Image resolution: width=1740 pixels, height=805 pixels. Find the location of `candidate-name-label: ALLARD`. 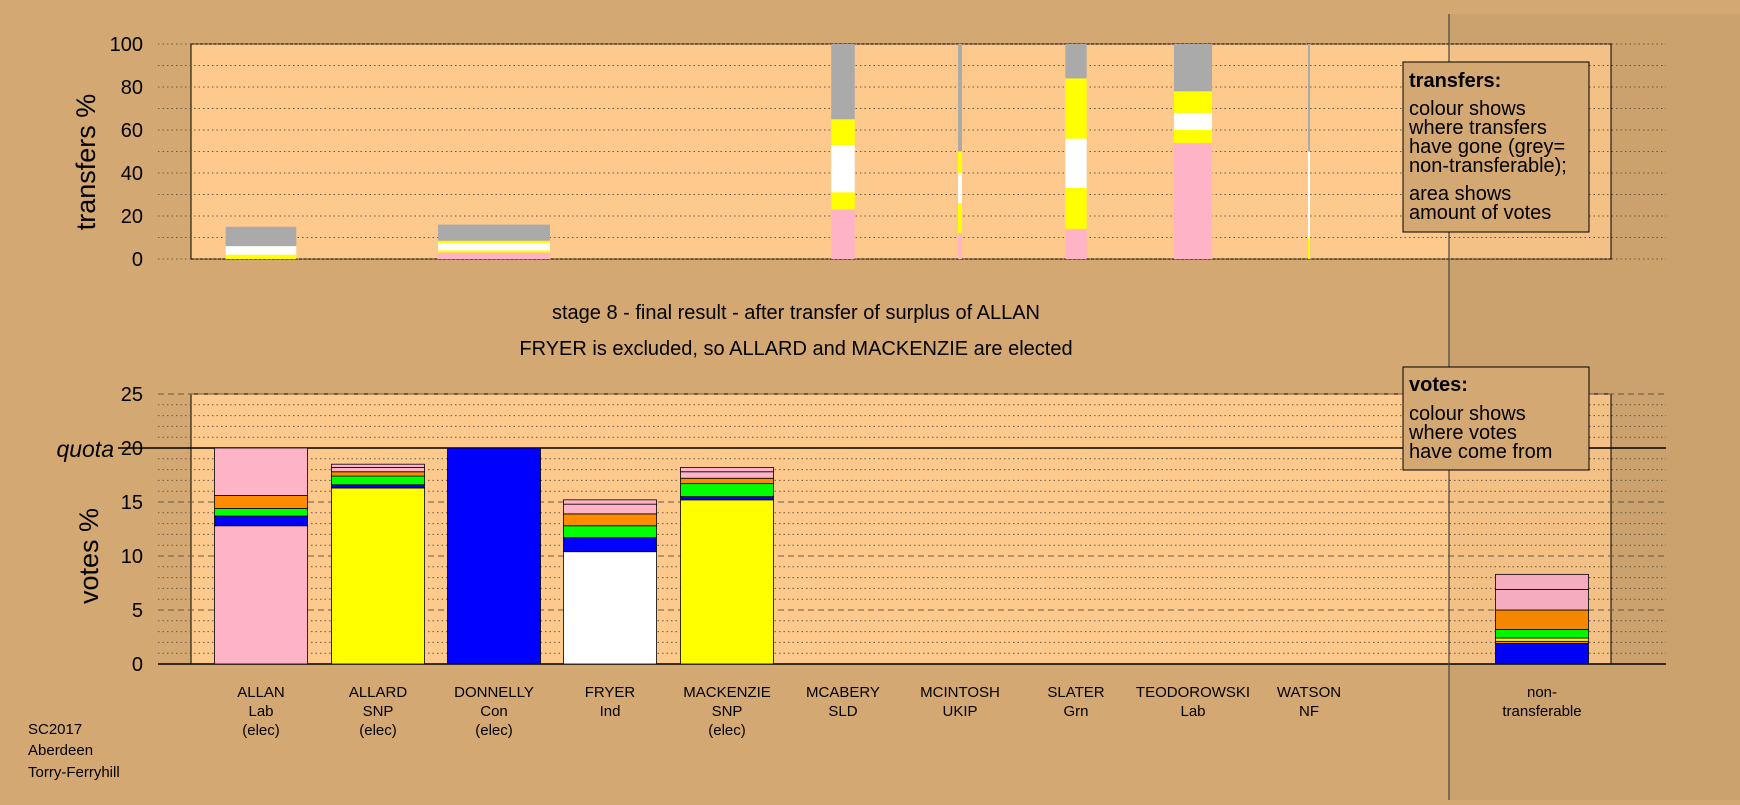

candidate-name-label: ALLARD is located at coordinates (378, 692).